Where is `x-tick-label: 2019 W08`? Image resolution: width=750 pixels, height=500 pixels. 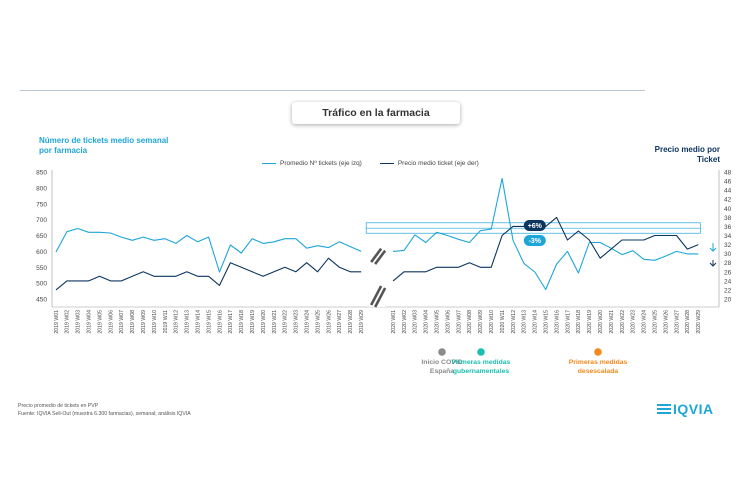
x-tick-label: 2019 W08 is located at coordinates (133, 322).